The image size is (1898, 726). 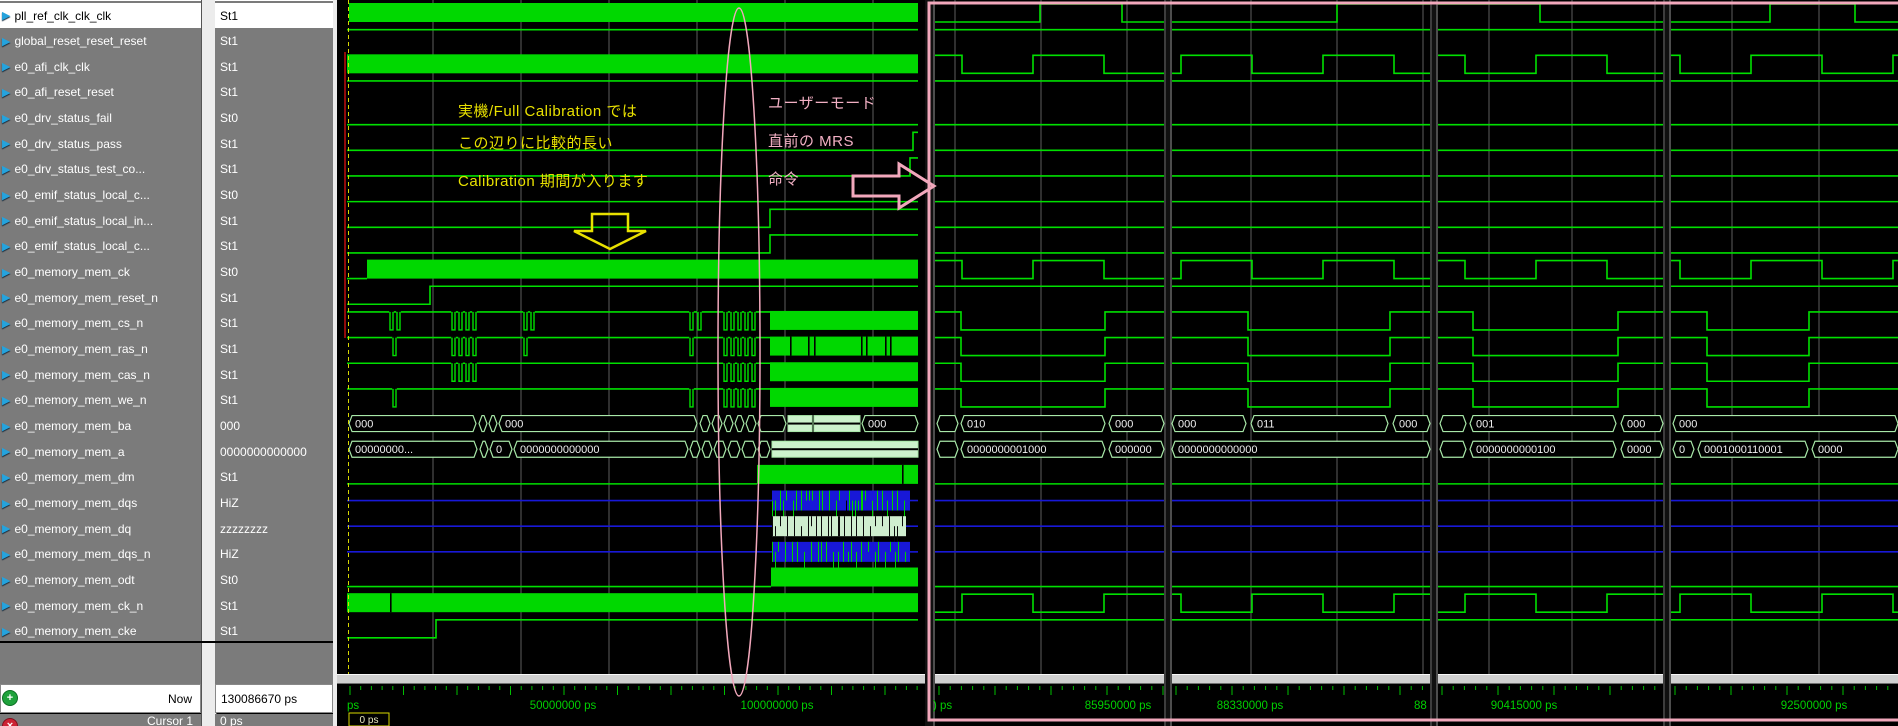 What do you see at coordinates (822, 103) in the screenshot?
I see `usermode-note-line1: ユーザーモード` at bounding box center [822, 103].